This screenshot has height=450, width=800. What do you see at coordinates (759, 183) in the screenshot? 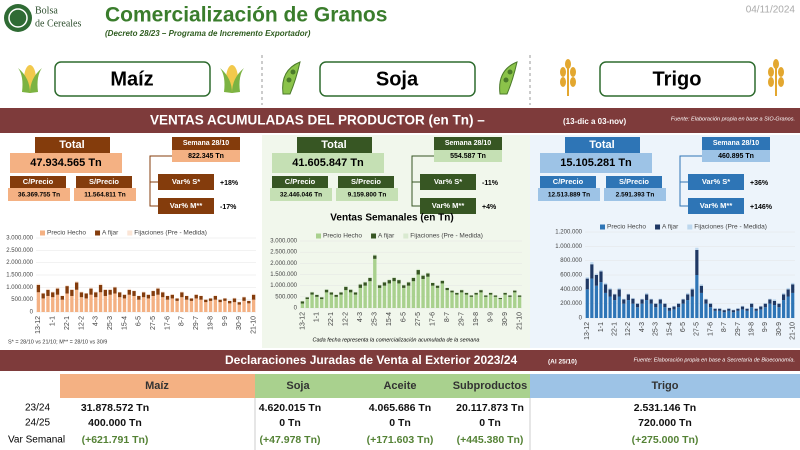
I see `vs-value: +36%` at bounding box center [759, 183].